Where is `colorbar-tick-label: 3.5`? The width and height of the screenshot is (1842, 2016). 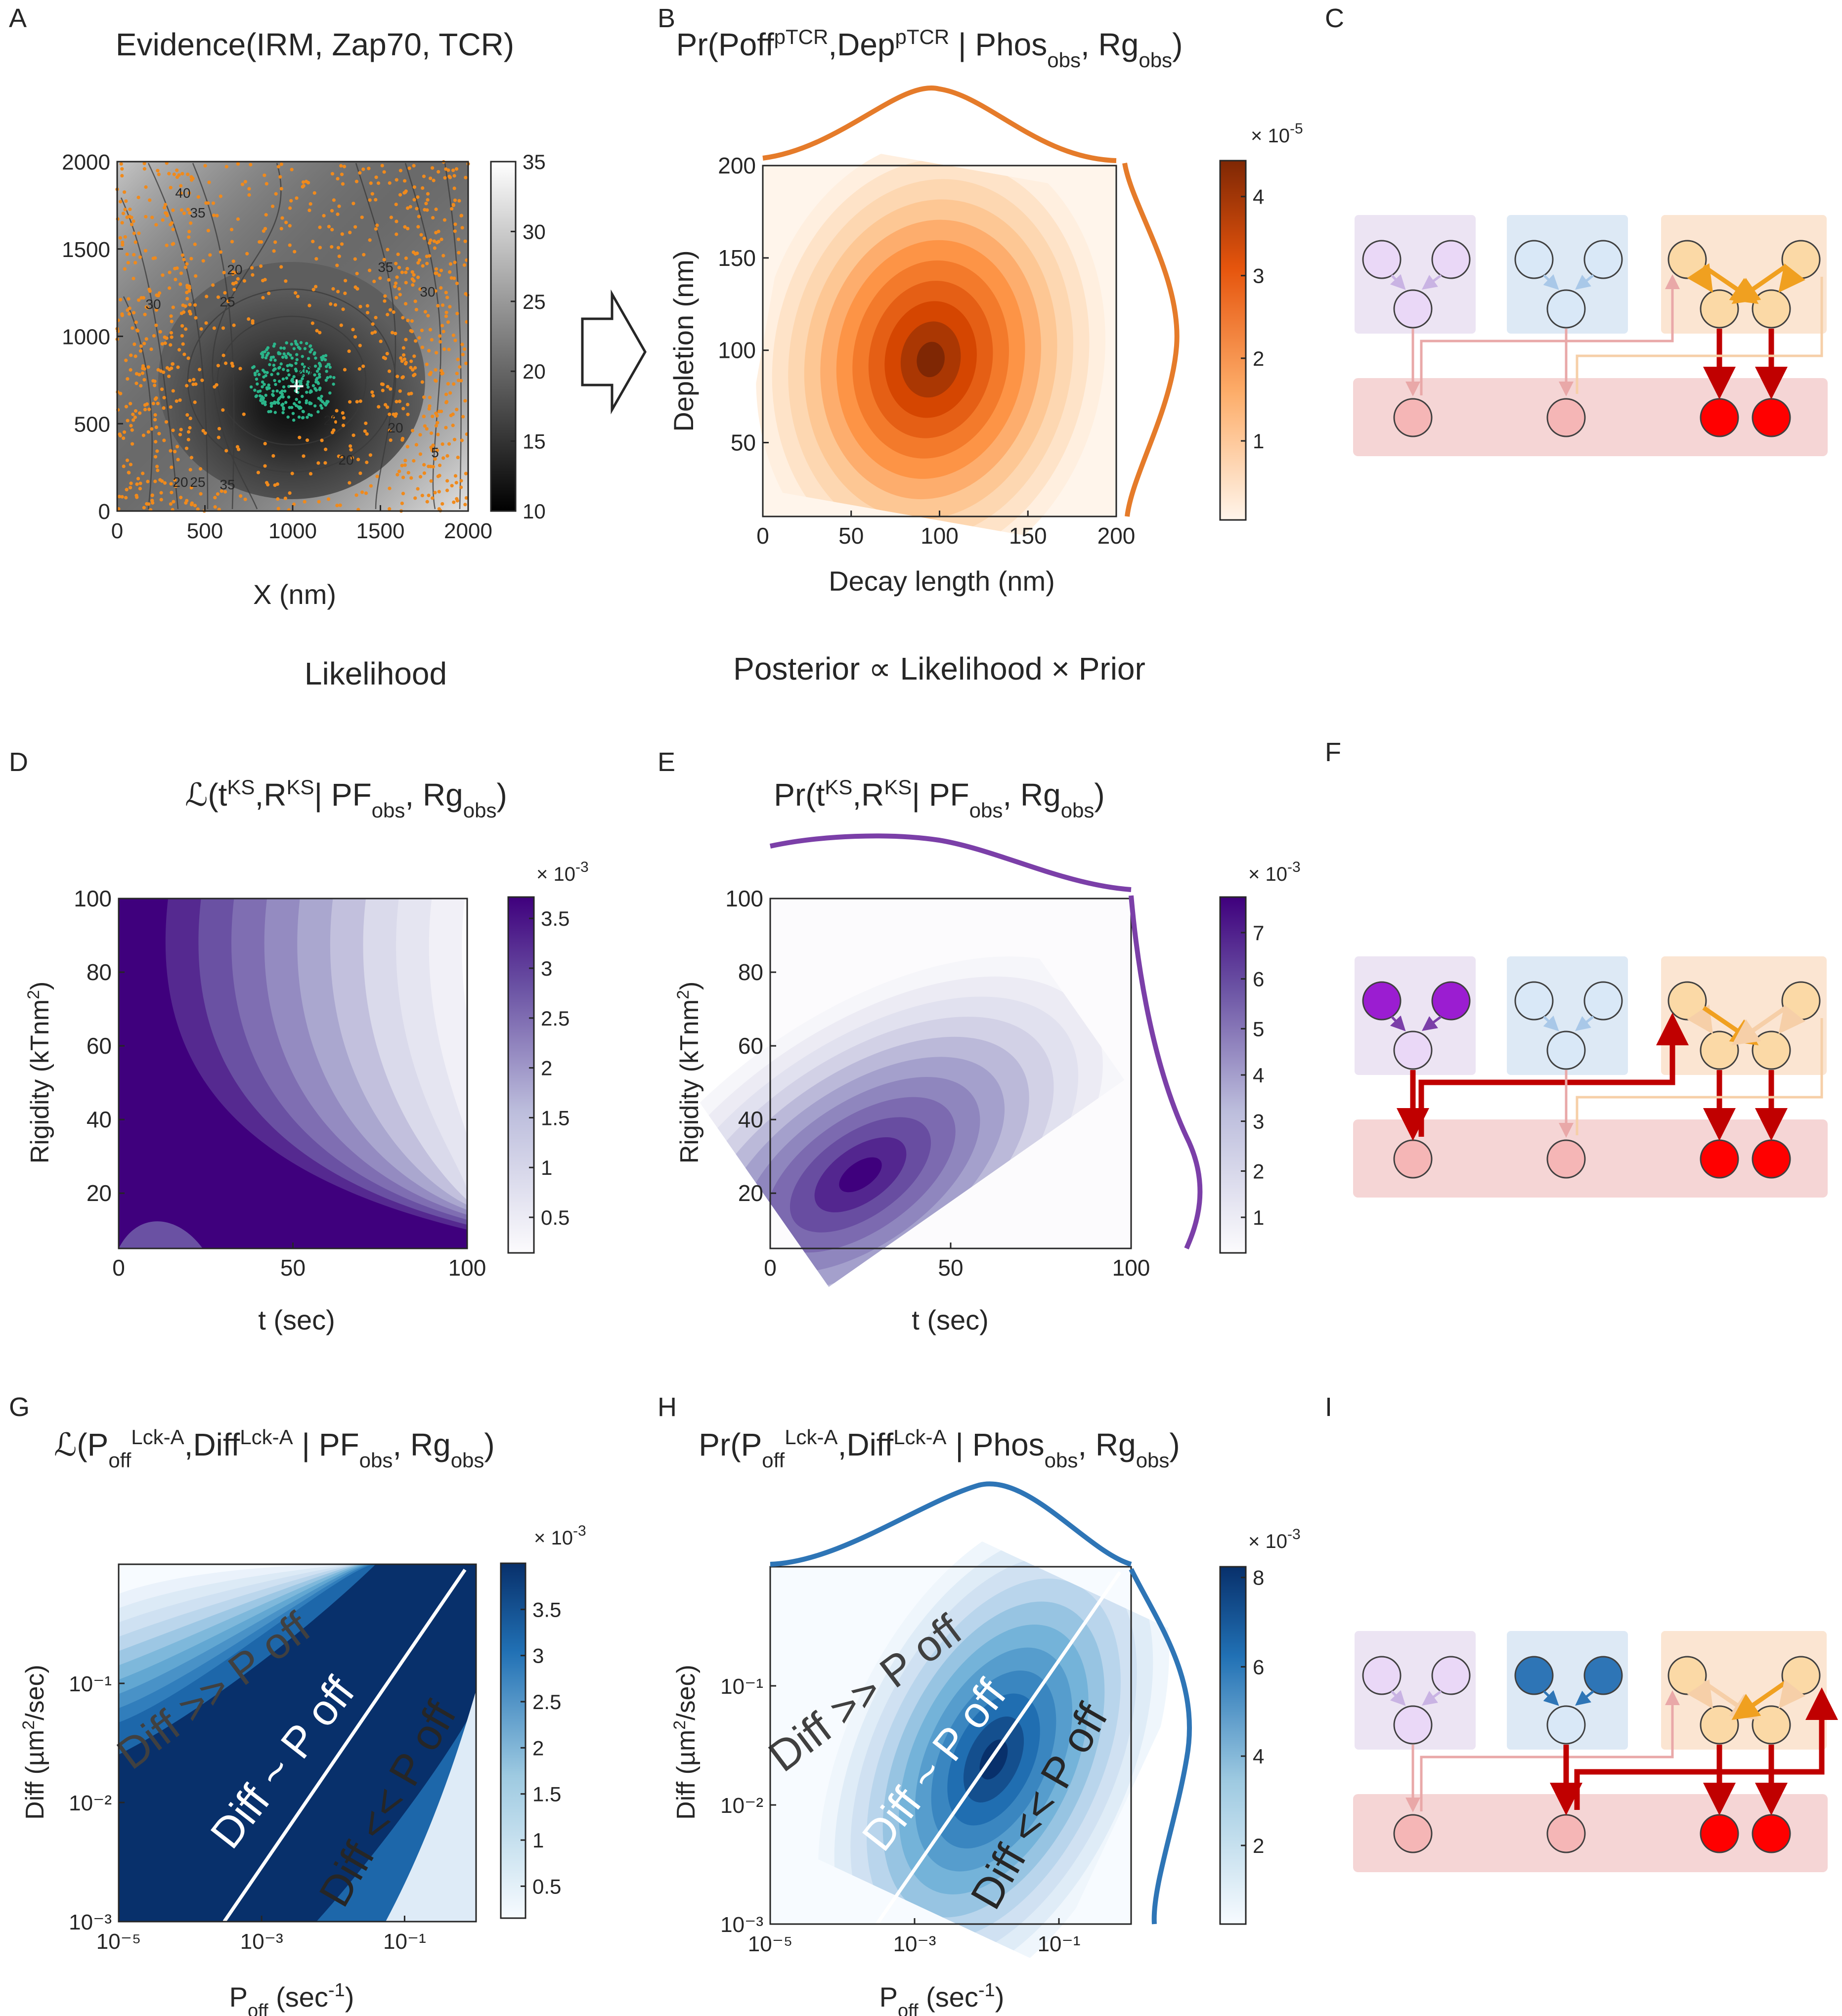
colorbar-tick-label: 3.5 is located at coordinates (555, 918).